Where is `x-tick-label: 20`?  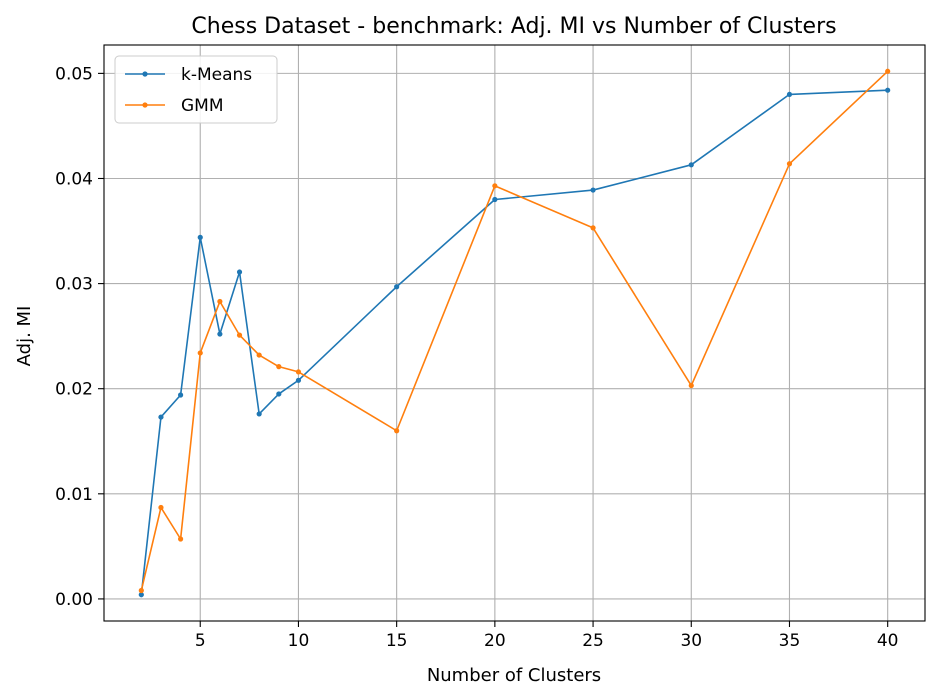 x-tick-label: 20 is located at coordinates (495, 641).